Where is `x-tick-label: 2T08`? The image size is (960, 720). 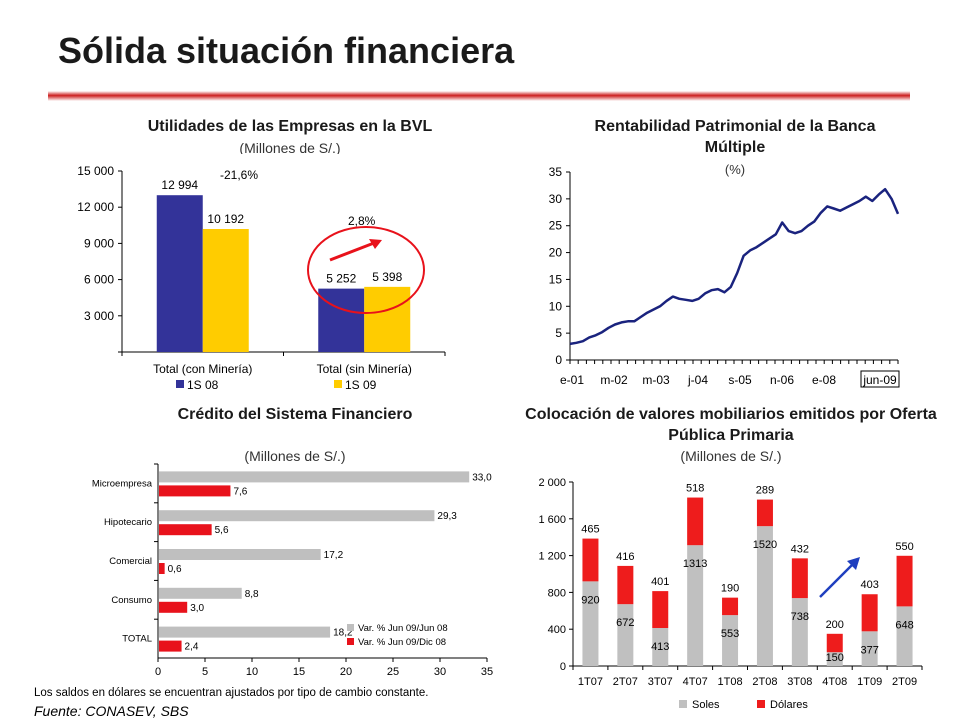 x-tick-label: 2T08 is located at coordinates (764, 682).